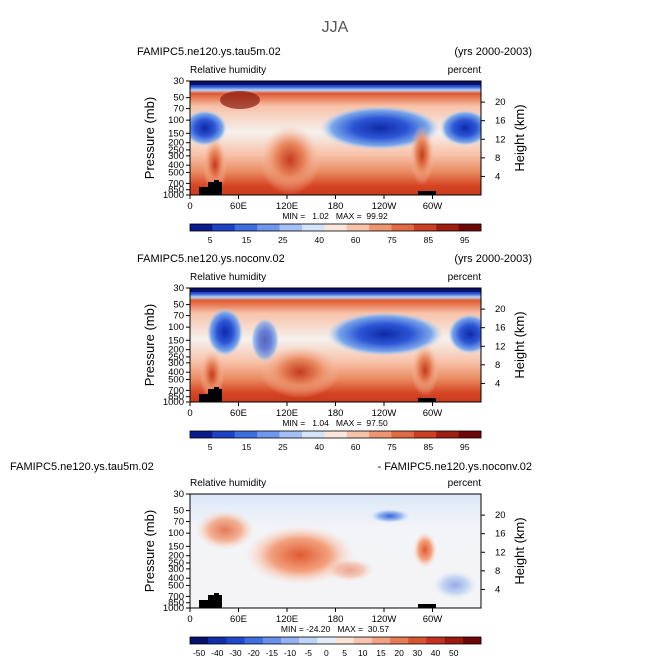 The image size is (671, 669). Describe the element at coordinates (176, 578) in the screenshot. I see `pressure-tick-label: 400` at that location.